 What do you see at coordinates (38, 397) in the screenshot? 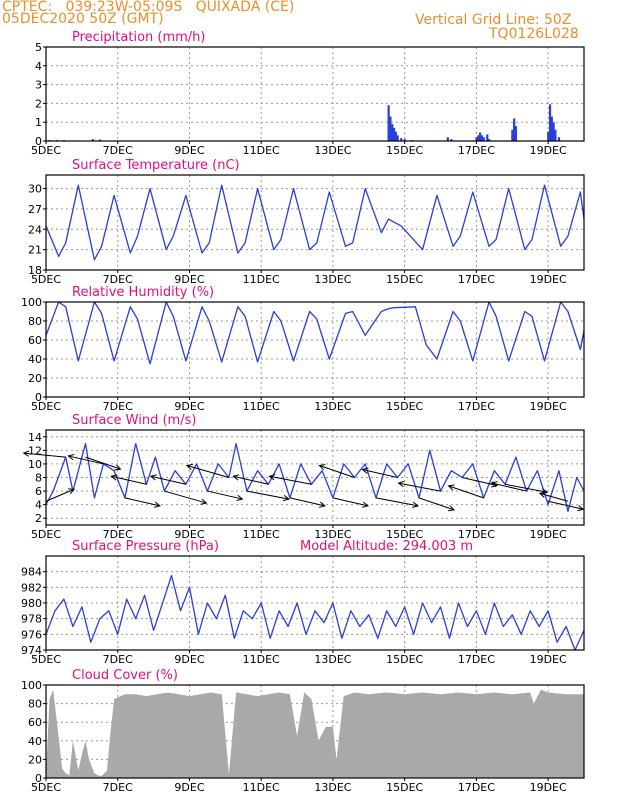
I see `y-tick-label: 0` at bounding box center [38, 397].